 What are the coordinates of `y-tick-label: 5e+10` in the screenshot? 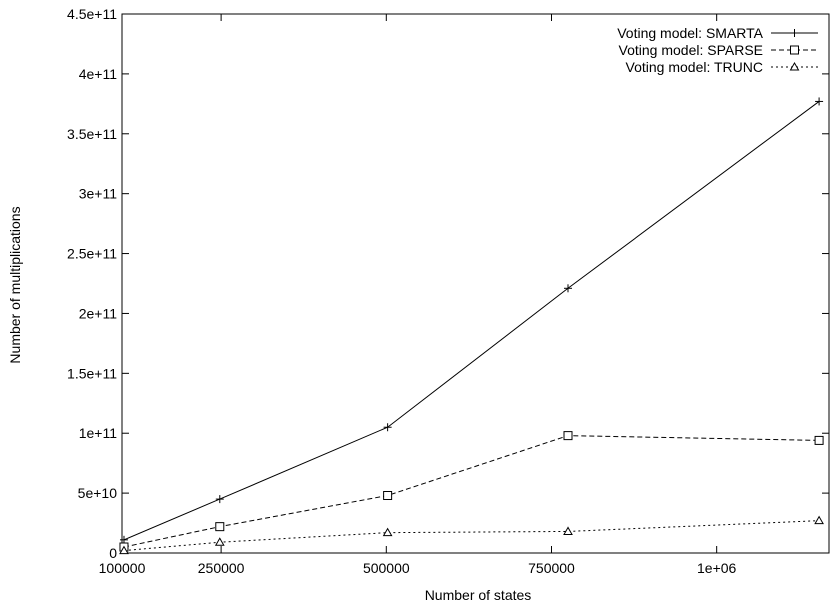 It's located at (98, 493).